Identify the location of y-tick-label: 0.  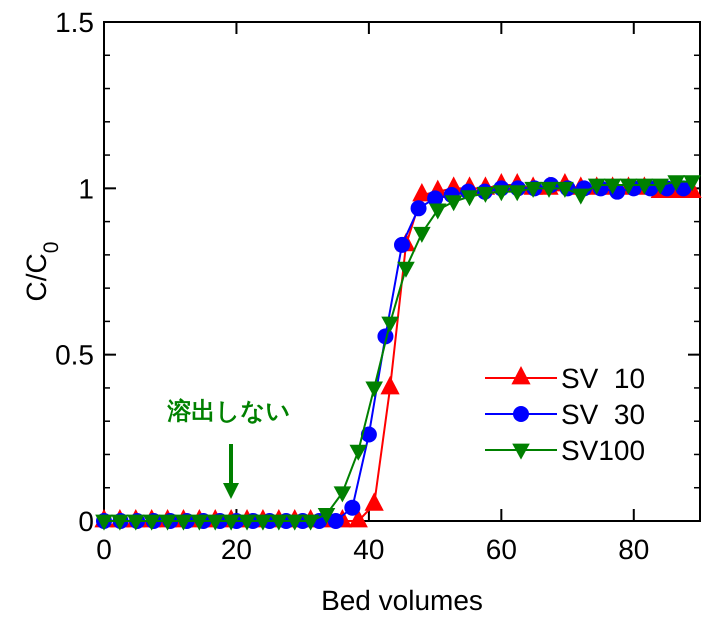
(86, 521).